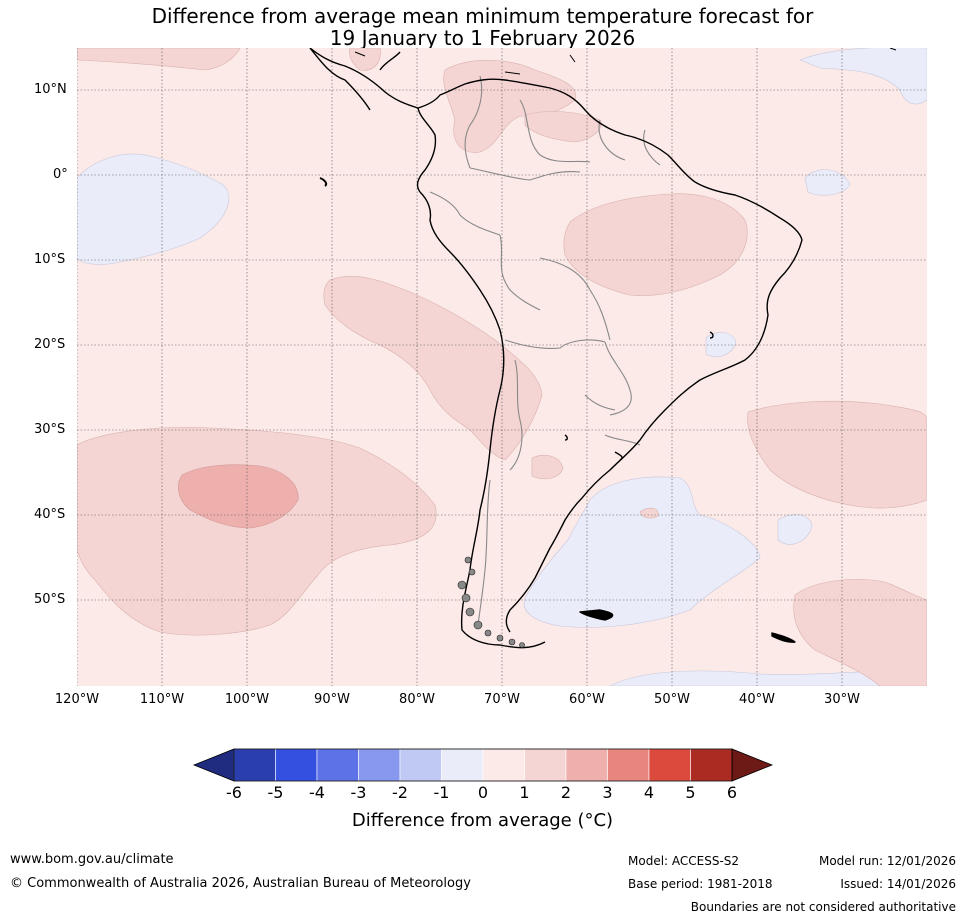 This screenshot has width=965, height=919. Describe the element at coordinates (700, 884) in the screenshot. I see `base-period: Base period: 1981-2018` at that location.